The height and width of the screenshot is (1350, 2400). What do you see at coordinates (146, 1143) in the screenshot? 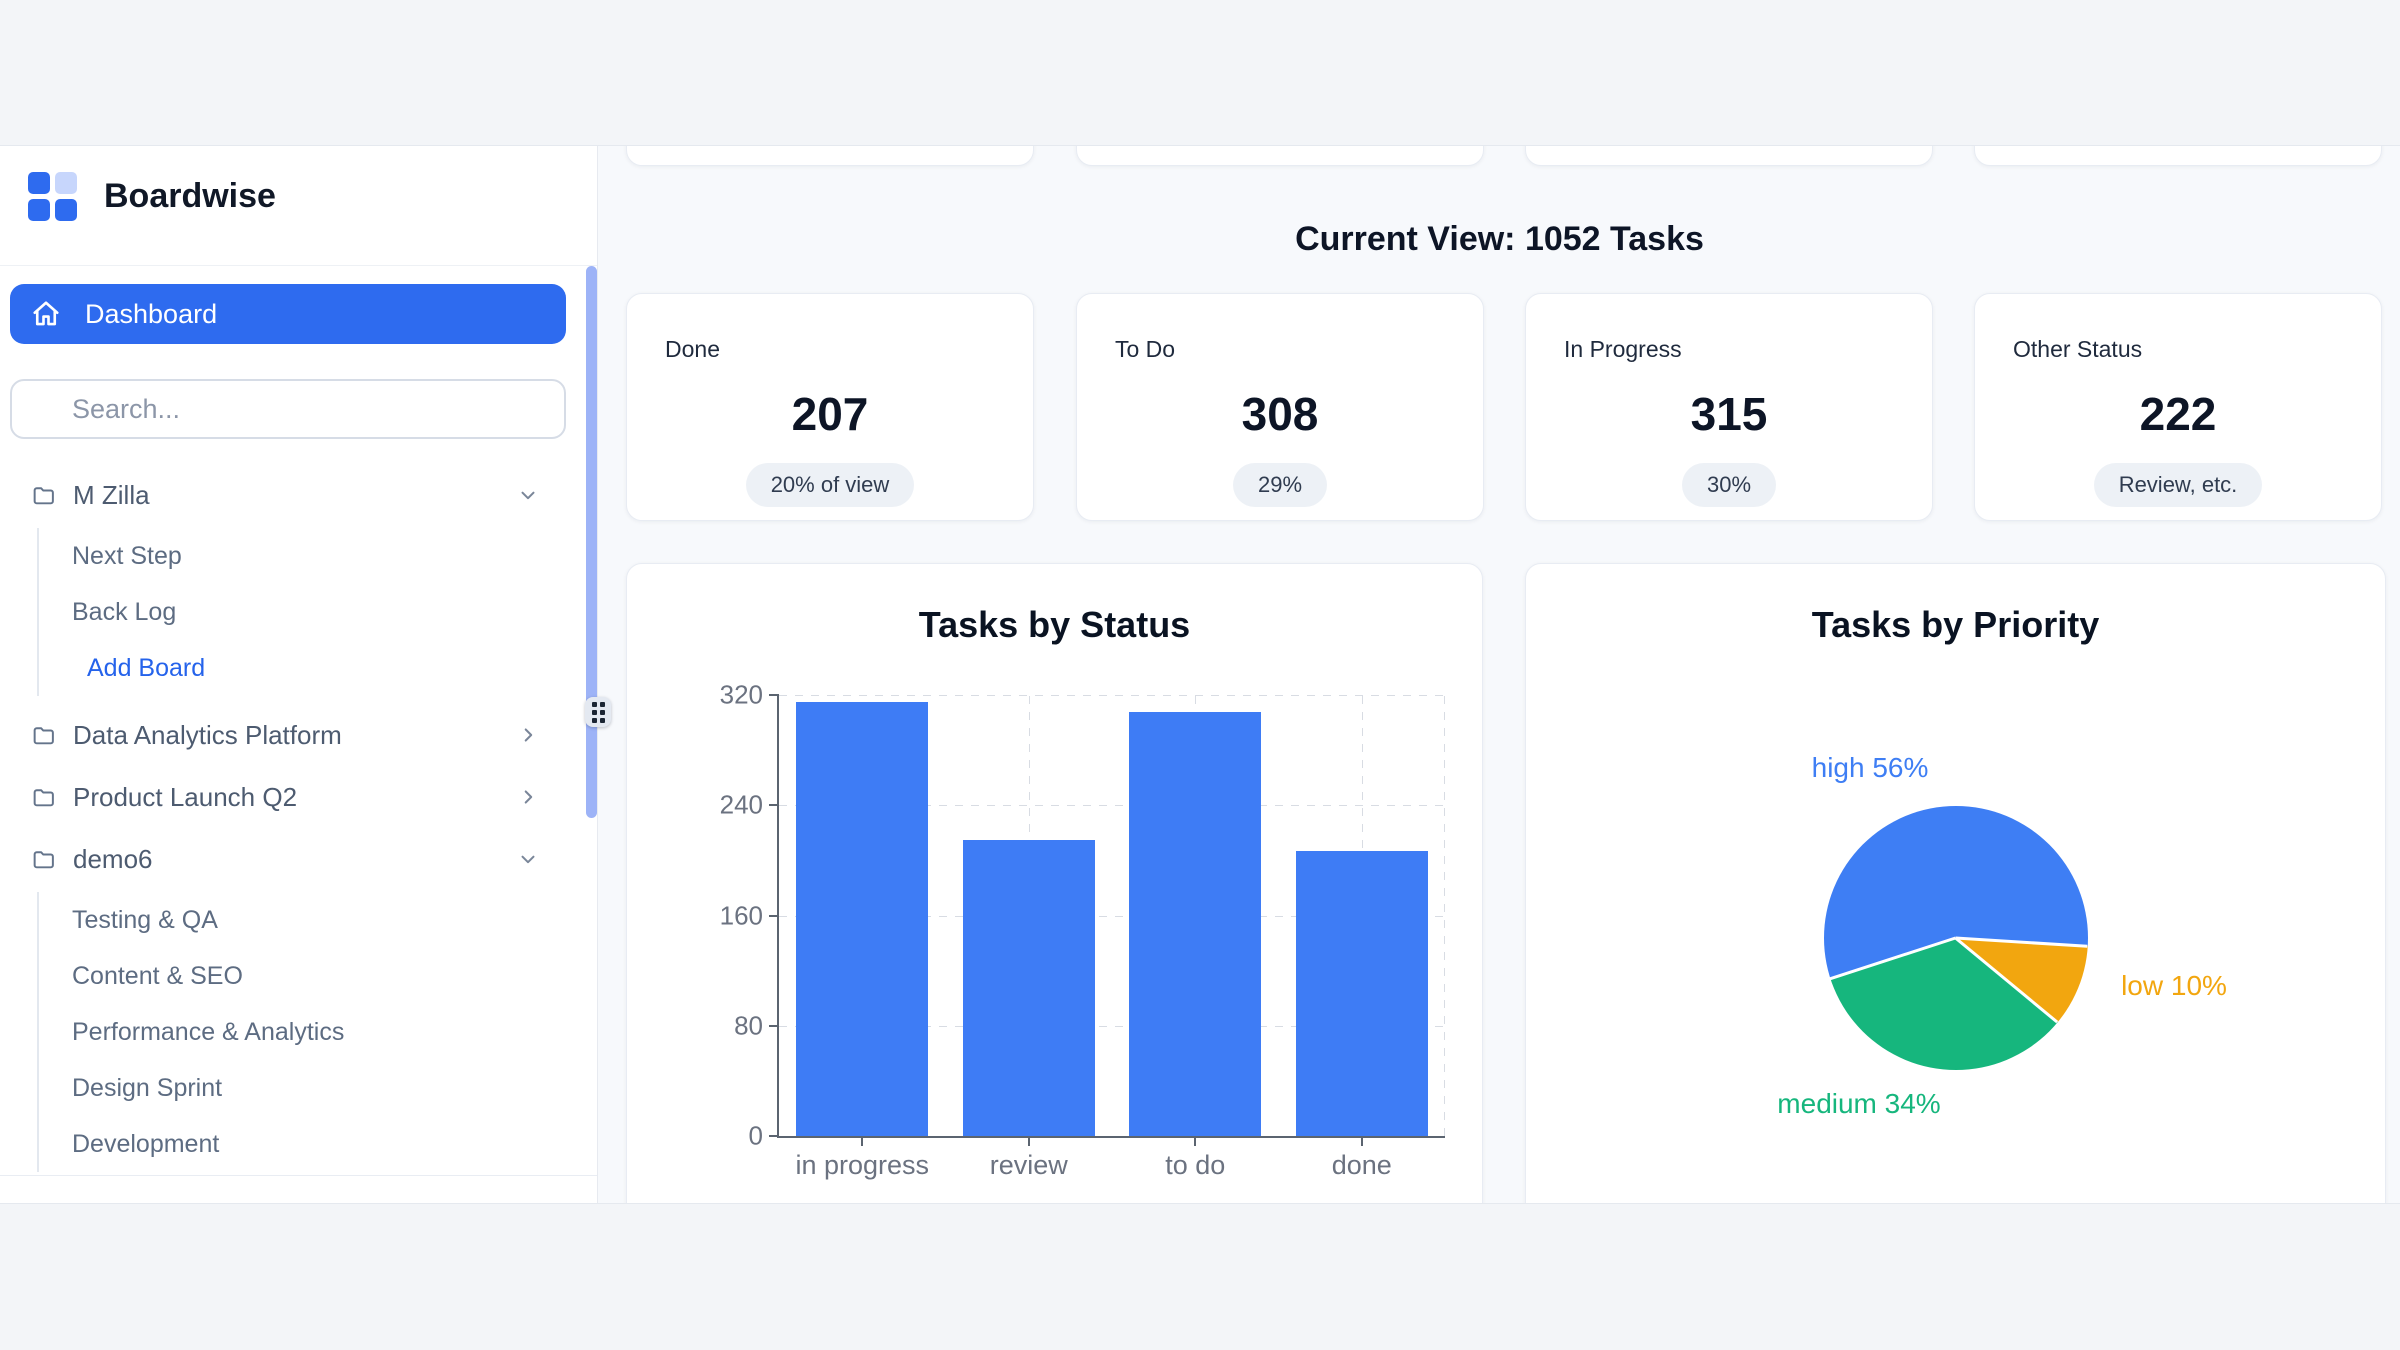
I see `sidebar-item-development: Development` at bounding box center [146, 1143].